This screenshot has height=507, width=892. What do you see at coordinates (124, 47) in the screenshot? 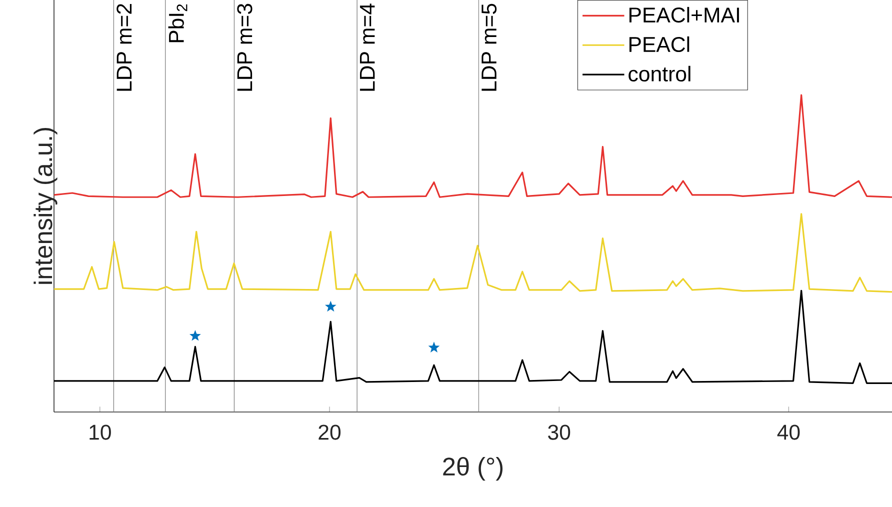
I see `annotation: LDP m=2` at bounding box center [124, 47].